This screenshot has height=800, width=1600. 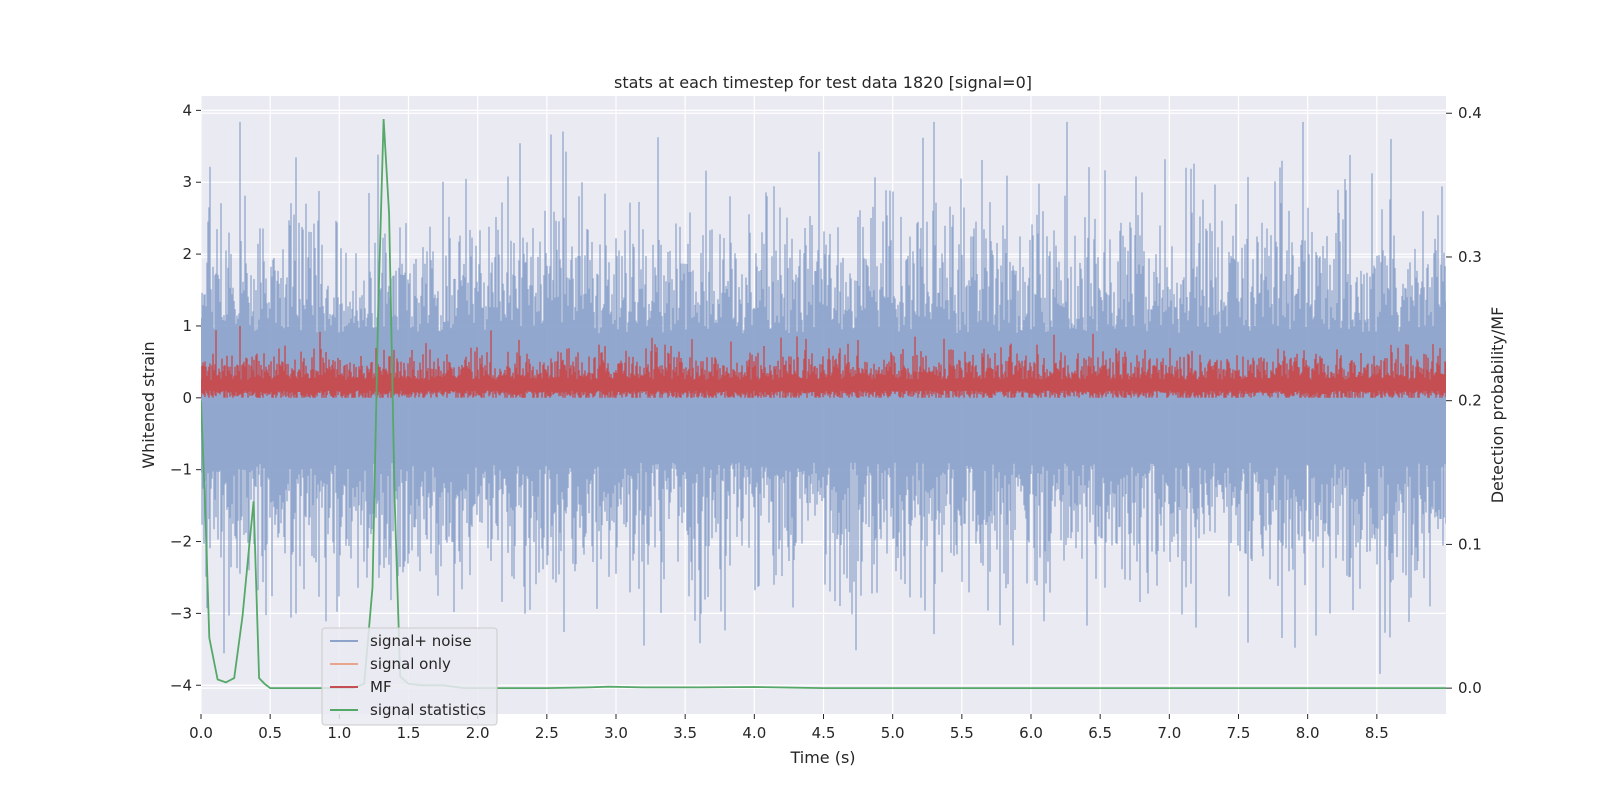 I want to click on x-axis-label: Time (s), so click(x=822, y=757).